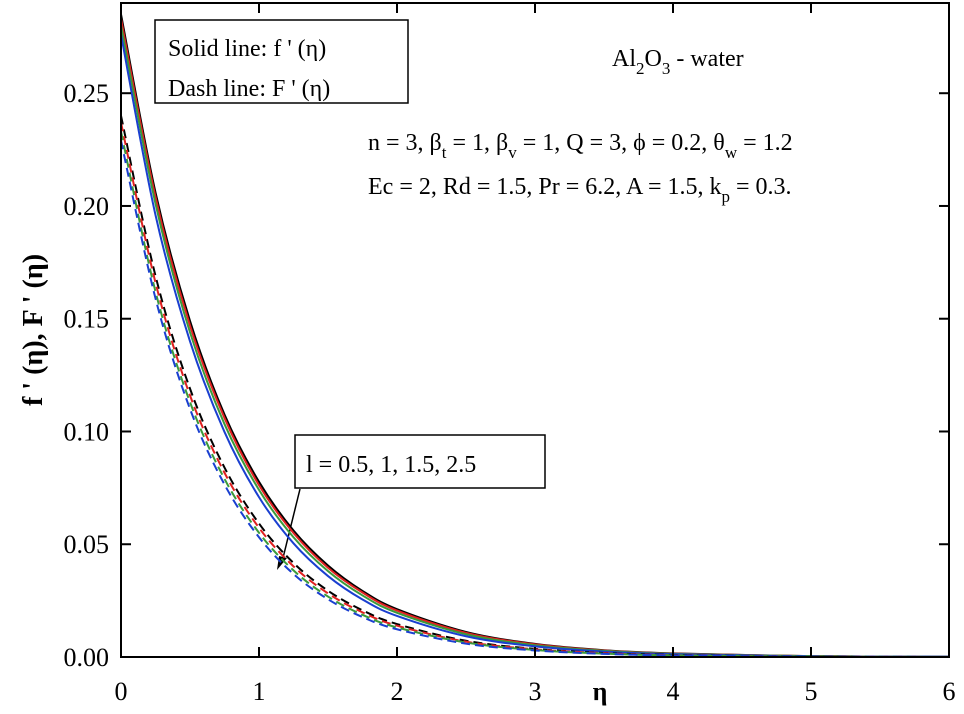 Image resolution: width=964 pixels, height=714 pixels. What do you see at coordinates (87, 431) in the screenshot?
I see `y-tick-label: 0.10` at bounding box center [87, 431].